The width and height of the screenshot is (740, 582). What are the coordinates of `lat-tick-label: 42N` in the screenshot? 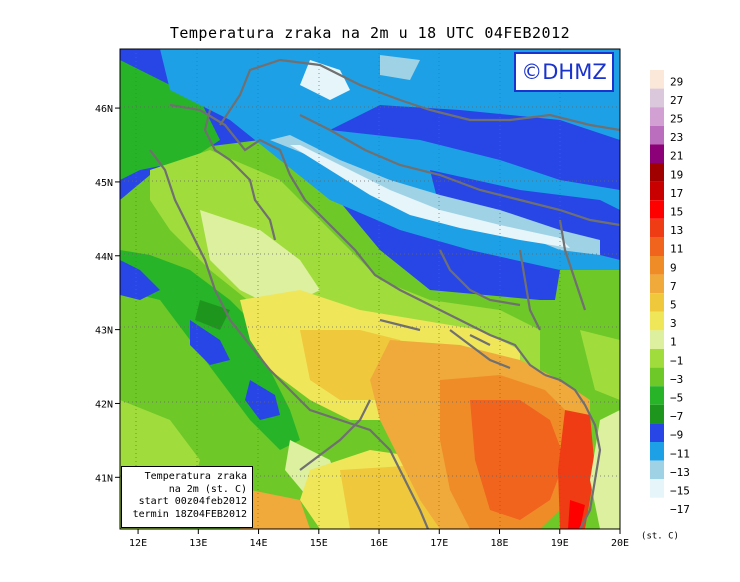 It's located at (104, 404).